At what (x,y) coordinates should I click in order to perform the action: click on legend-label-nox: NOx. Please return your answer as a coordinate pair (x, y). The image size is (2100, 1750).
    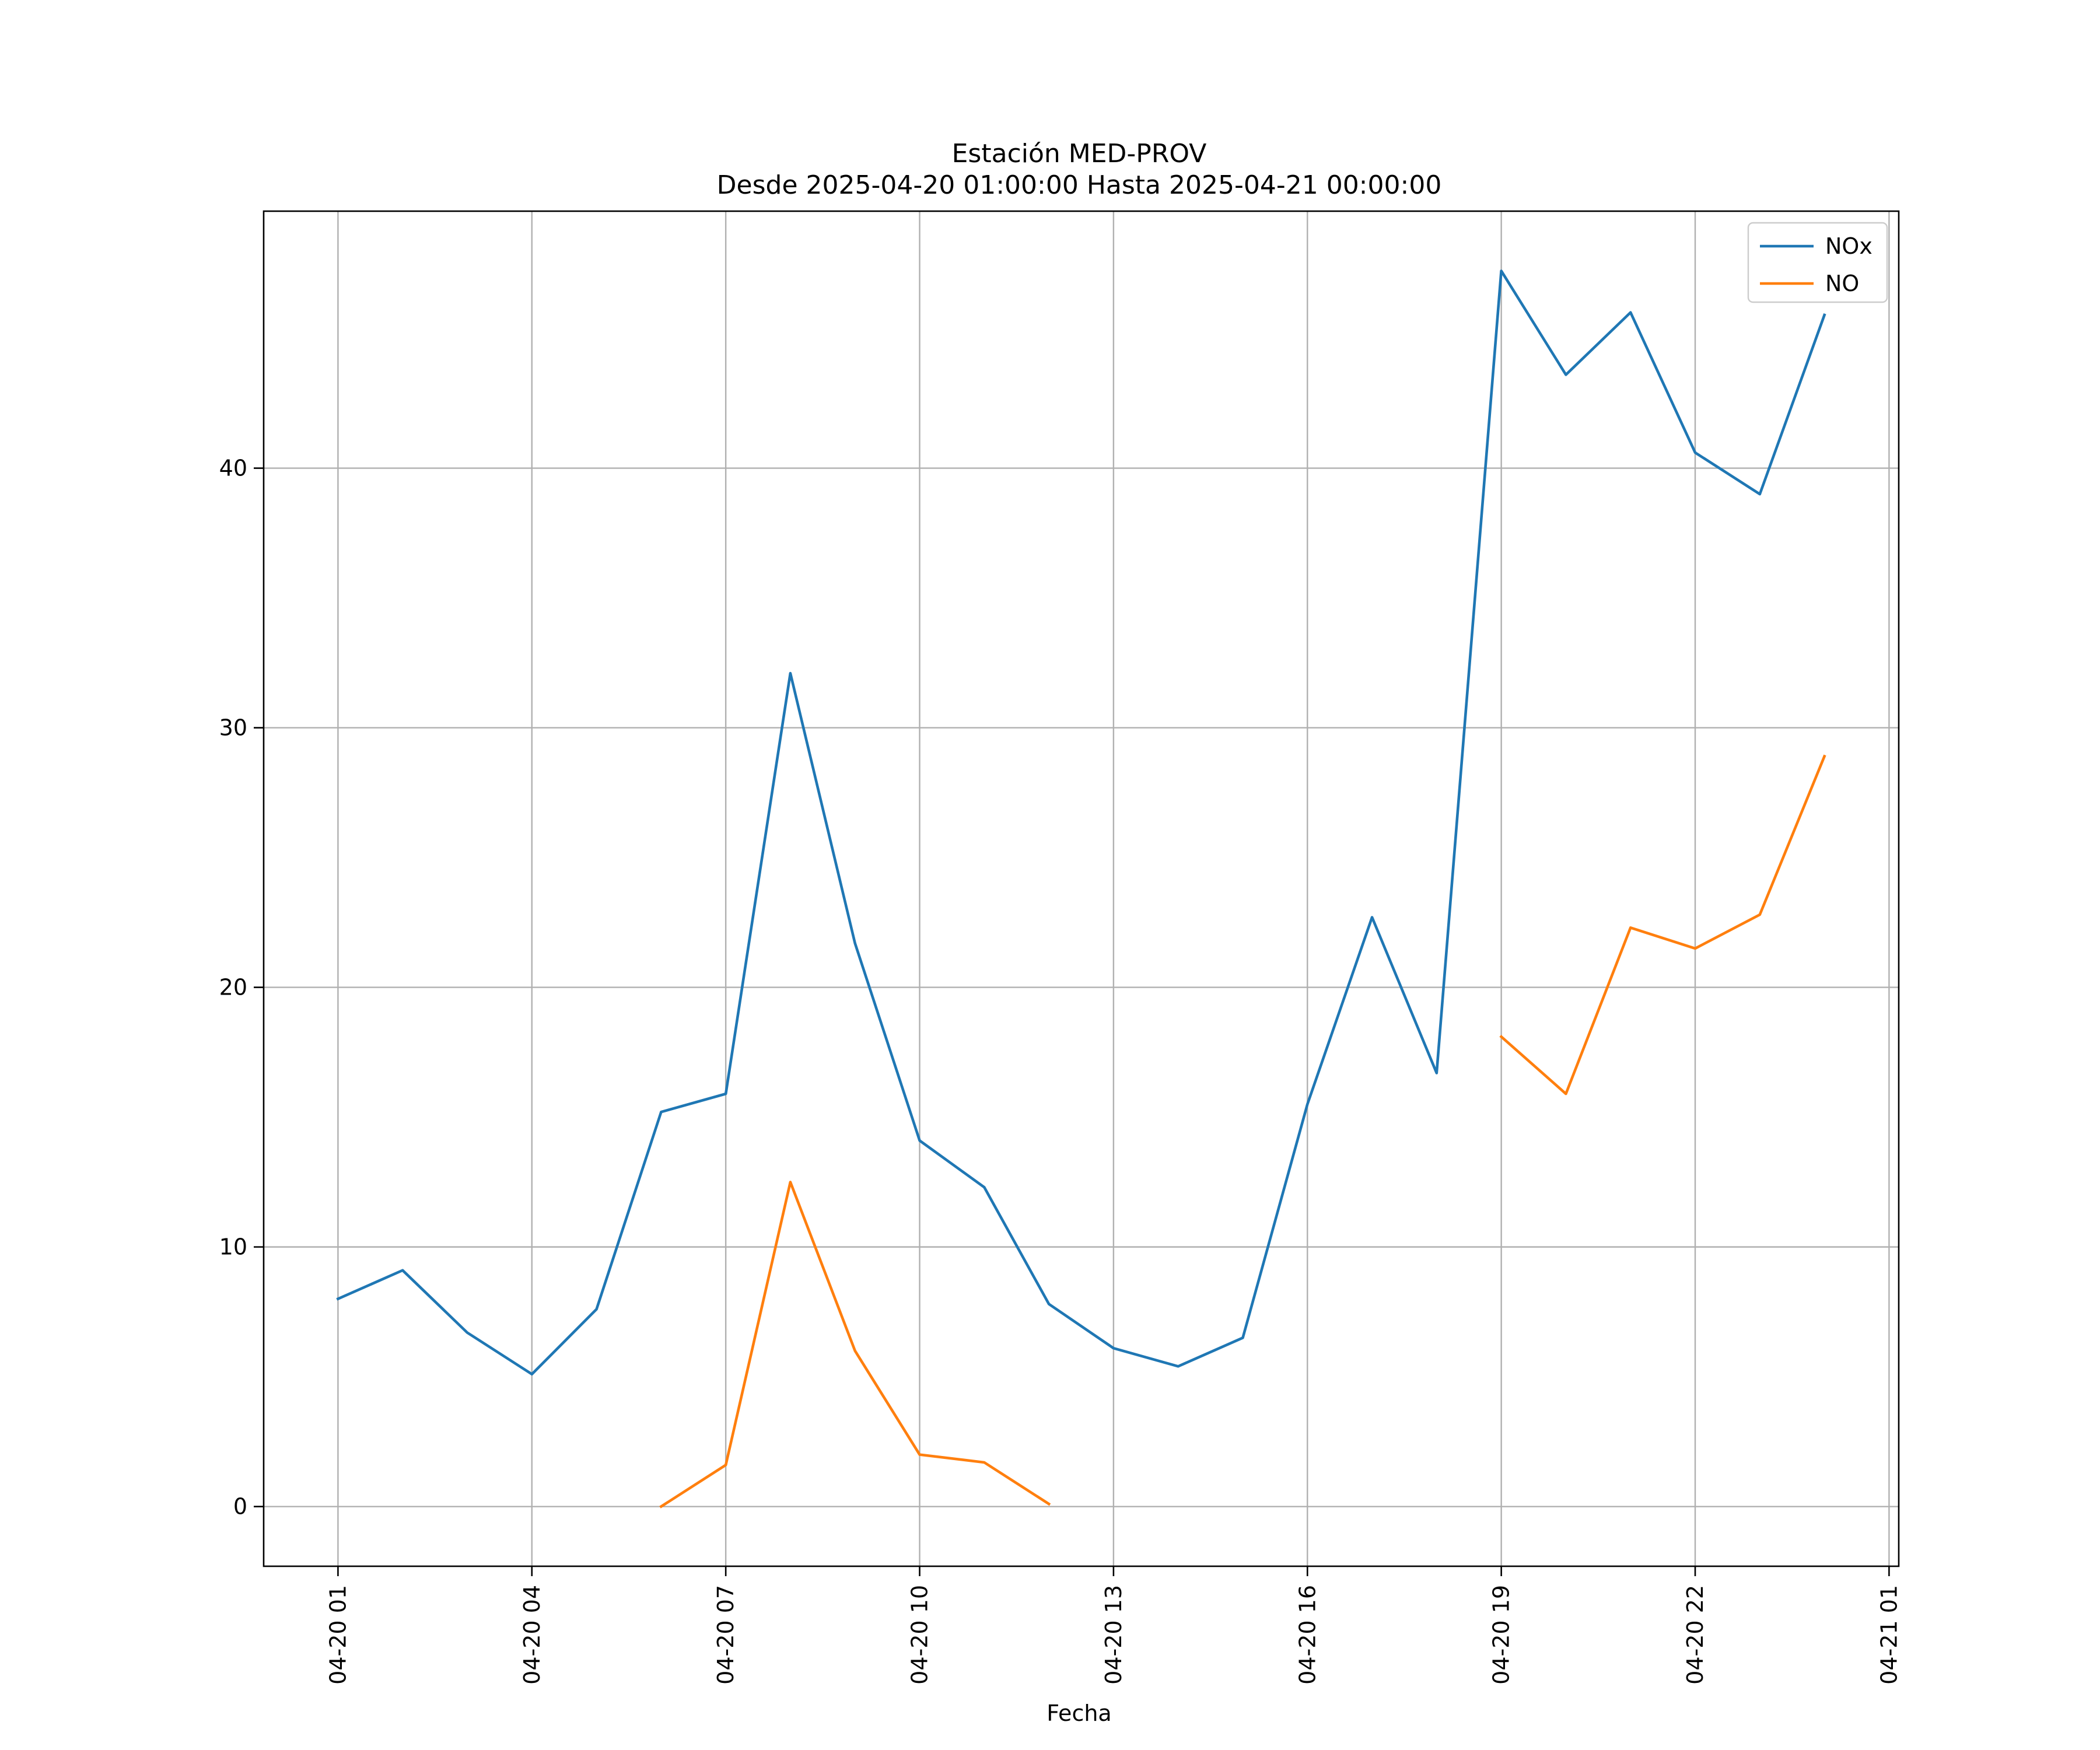
    Looking at the image, I should click on (1849, 246).